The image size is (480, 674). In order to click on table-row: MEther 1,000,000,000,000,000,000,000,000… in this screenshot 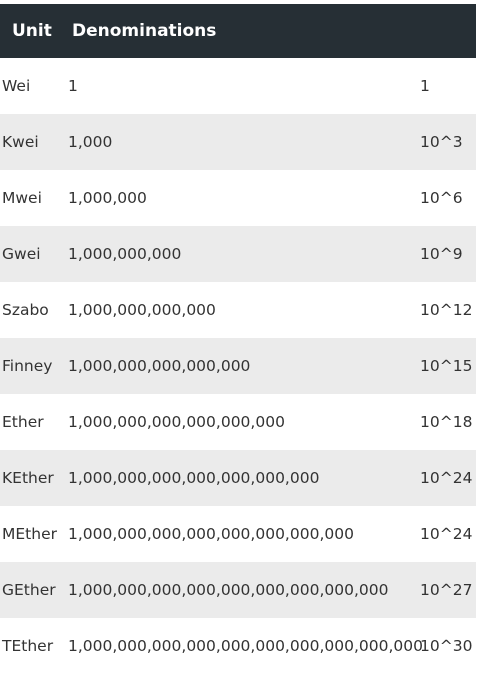, I will do `click(238, 534)`.